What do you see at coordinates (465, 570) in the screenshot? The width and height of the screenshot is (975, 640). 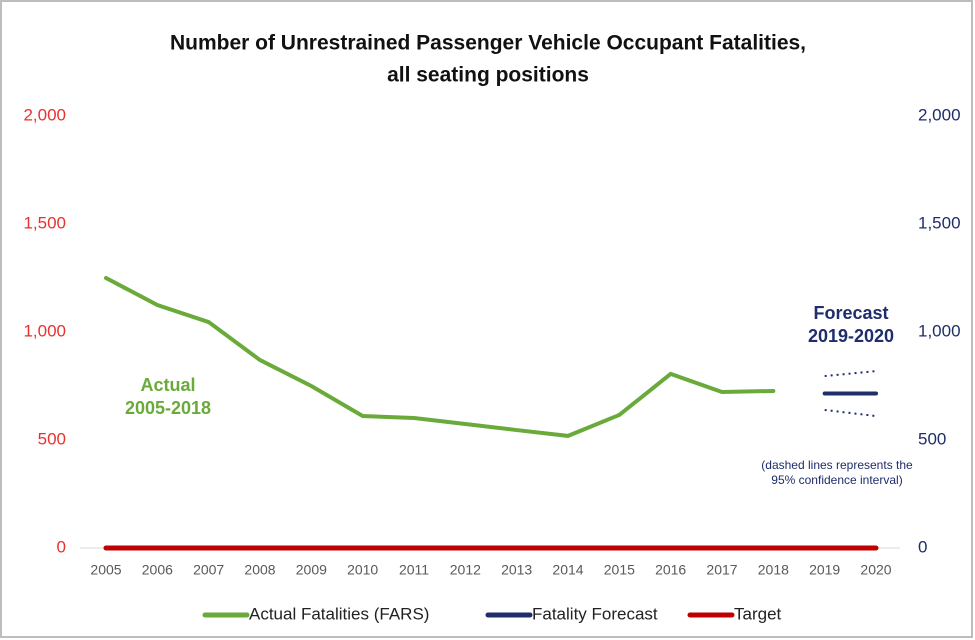 I see `x-tick-label: 2012` at bounding box center [465, 570].